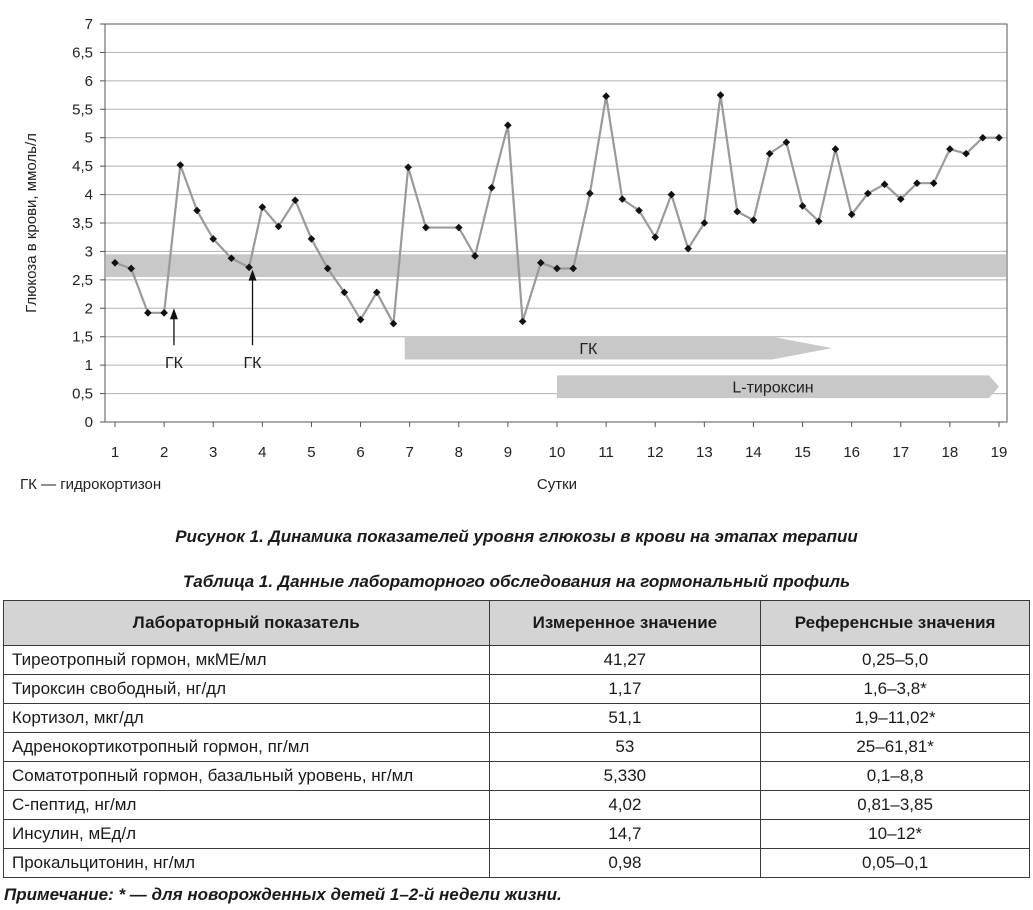  Describe the element at coordinates (753, 452) in the screenshot. I see `x-tick-label: 14` at that location.